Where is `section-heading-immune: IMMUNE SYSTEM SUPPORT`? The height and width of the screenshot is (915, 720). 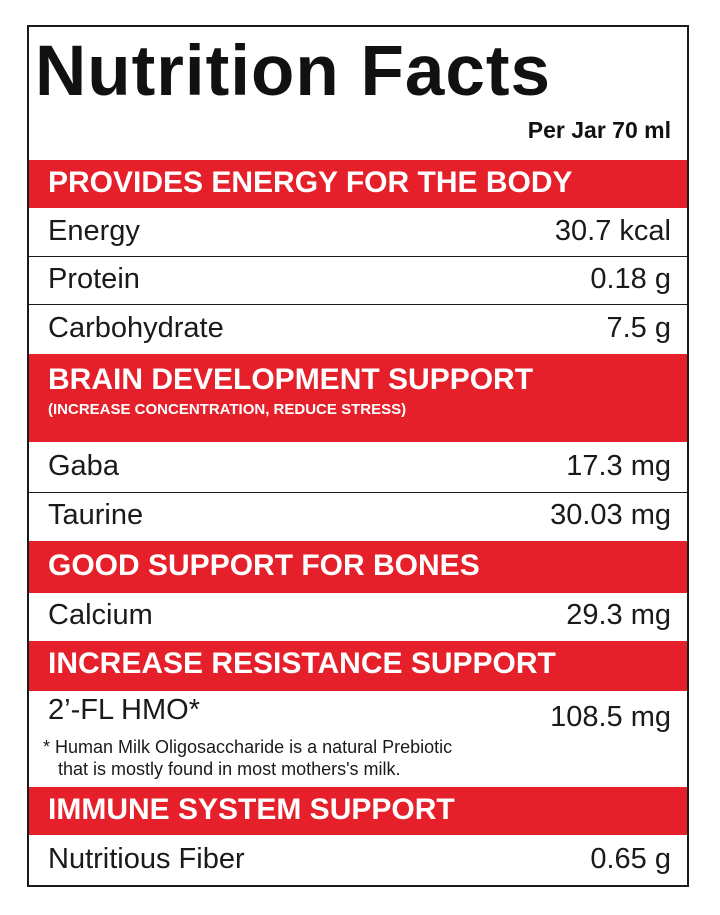
section-heading-immune: IMMUNE SYSTEM SUPPORT is located at coordinates (358, 811).